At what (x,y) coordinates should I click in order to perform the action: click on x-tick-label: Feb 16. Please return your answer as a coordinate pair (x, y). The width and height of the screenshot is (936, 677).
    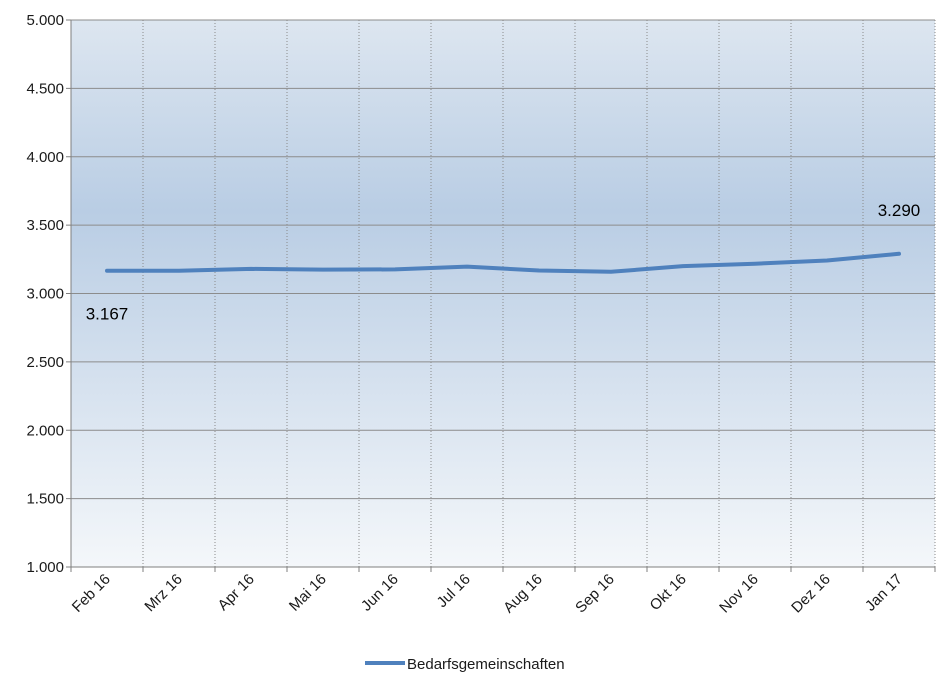
    Looking at the image, I should click on (91, 593).